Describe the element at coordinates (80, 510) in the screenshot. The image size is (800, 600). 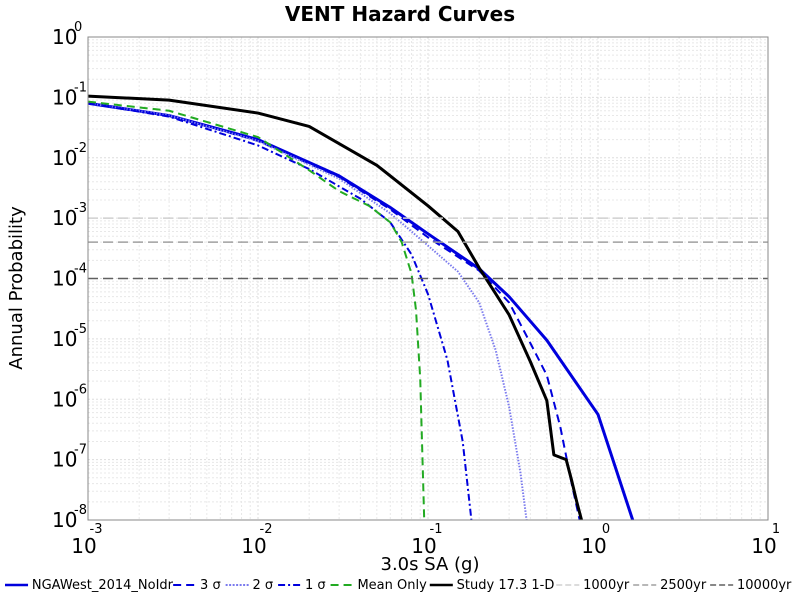
I see `y-tick-exponent: -8` at that location.